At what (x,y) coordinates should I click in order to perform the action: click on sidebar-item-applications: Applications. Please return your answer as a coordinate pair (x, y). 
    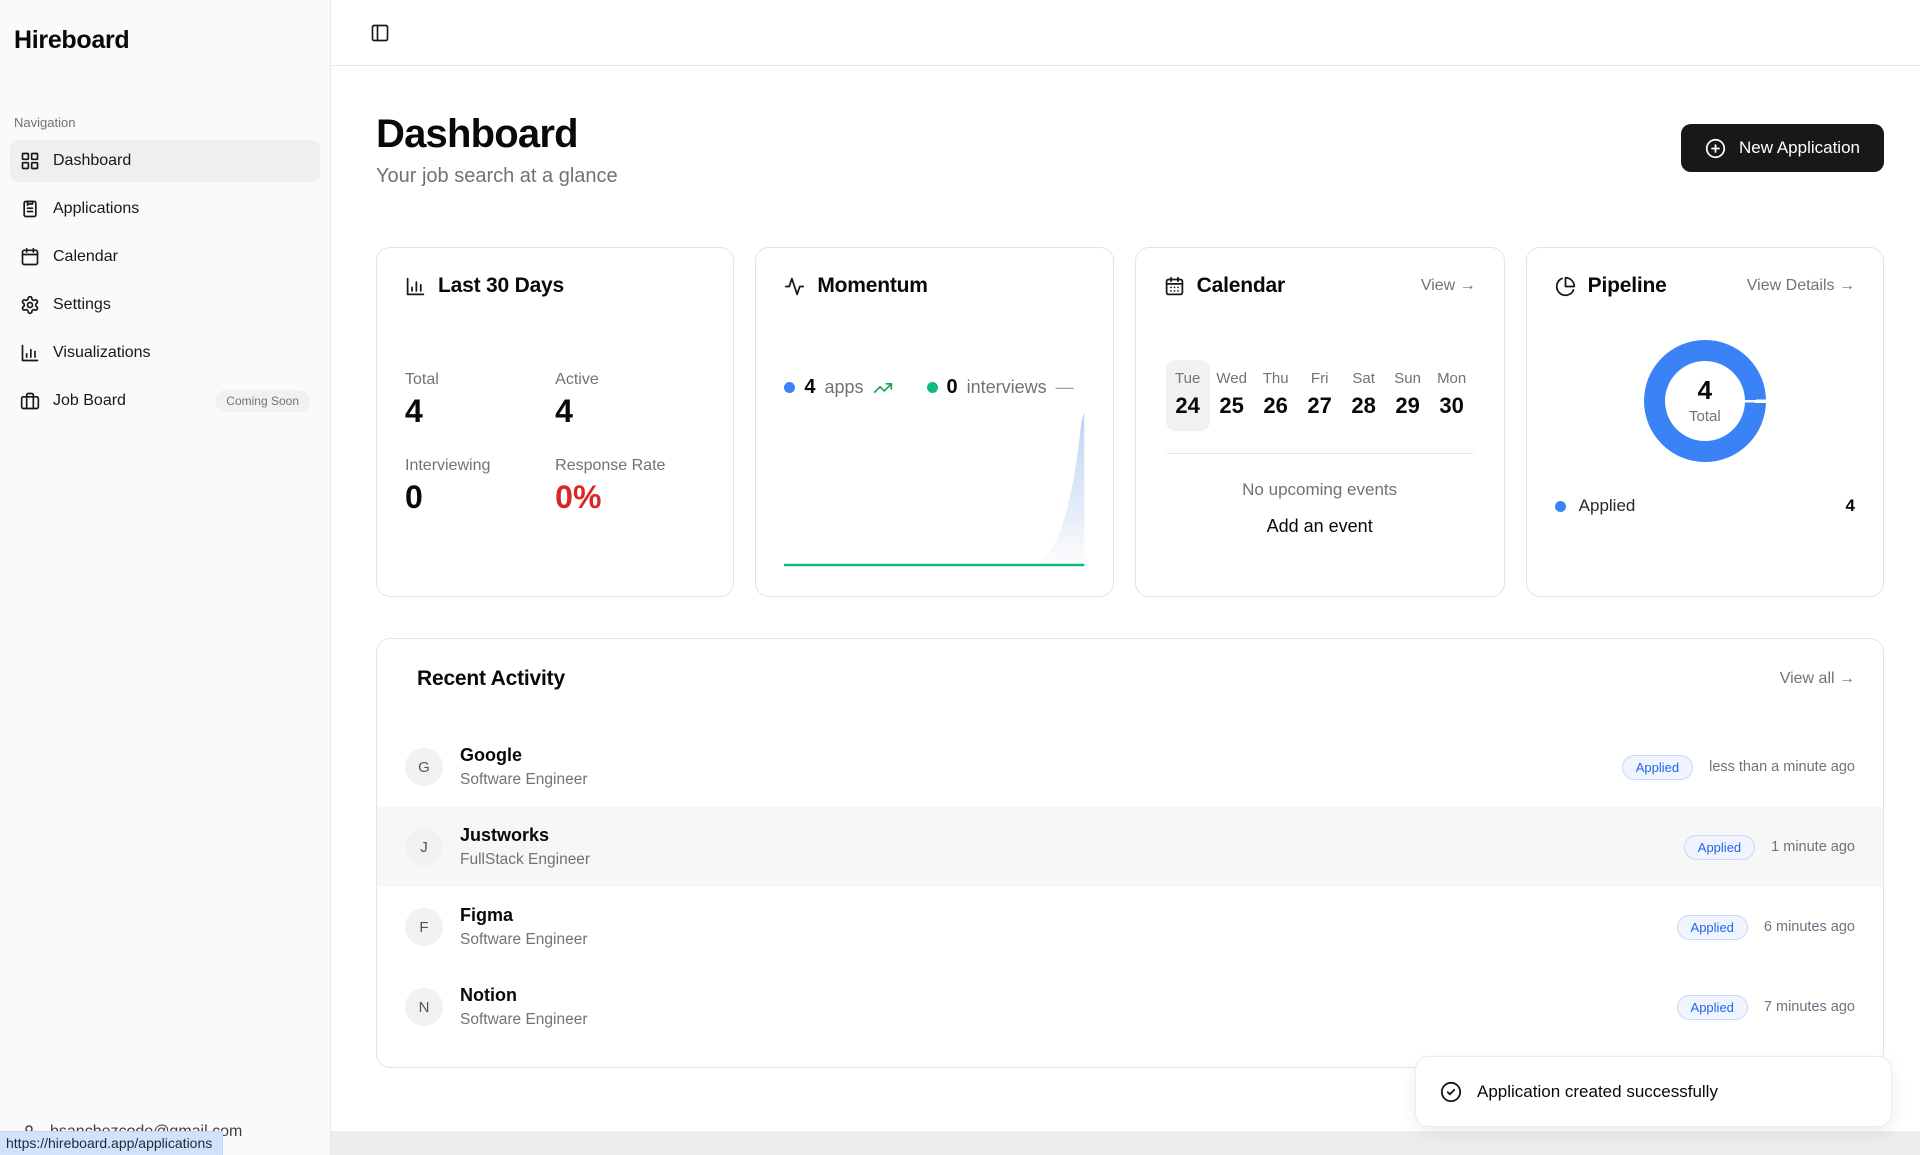
    Looking at the image, I should click on (165, 209).